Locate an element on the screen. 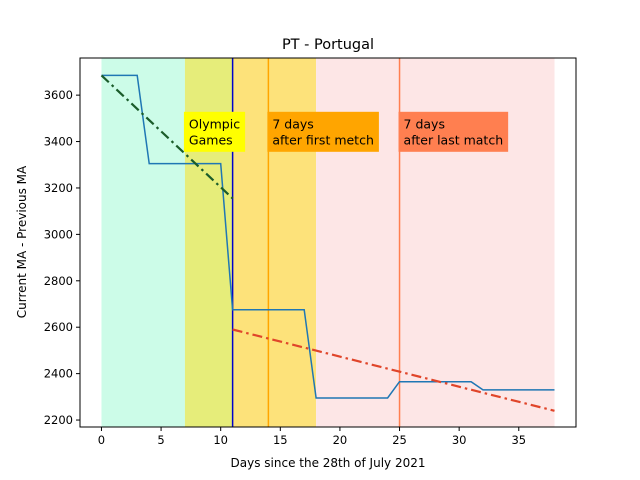 Image resolution: width=640 pixels, height=480 pixels. x-axis-label: Days since the 28th of July 2021 is located at coordinates (328, 463).